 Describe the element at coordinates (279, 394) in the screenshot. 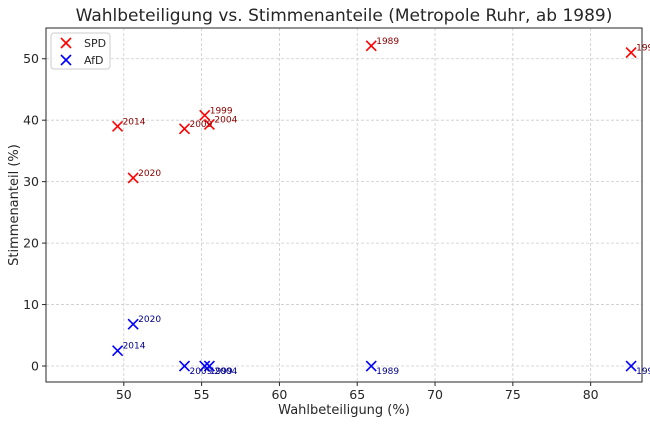

I see `x-tick-label: 60` at that location.